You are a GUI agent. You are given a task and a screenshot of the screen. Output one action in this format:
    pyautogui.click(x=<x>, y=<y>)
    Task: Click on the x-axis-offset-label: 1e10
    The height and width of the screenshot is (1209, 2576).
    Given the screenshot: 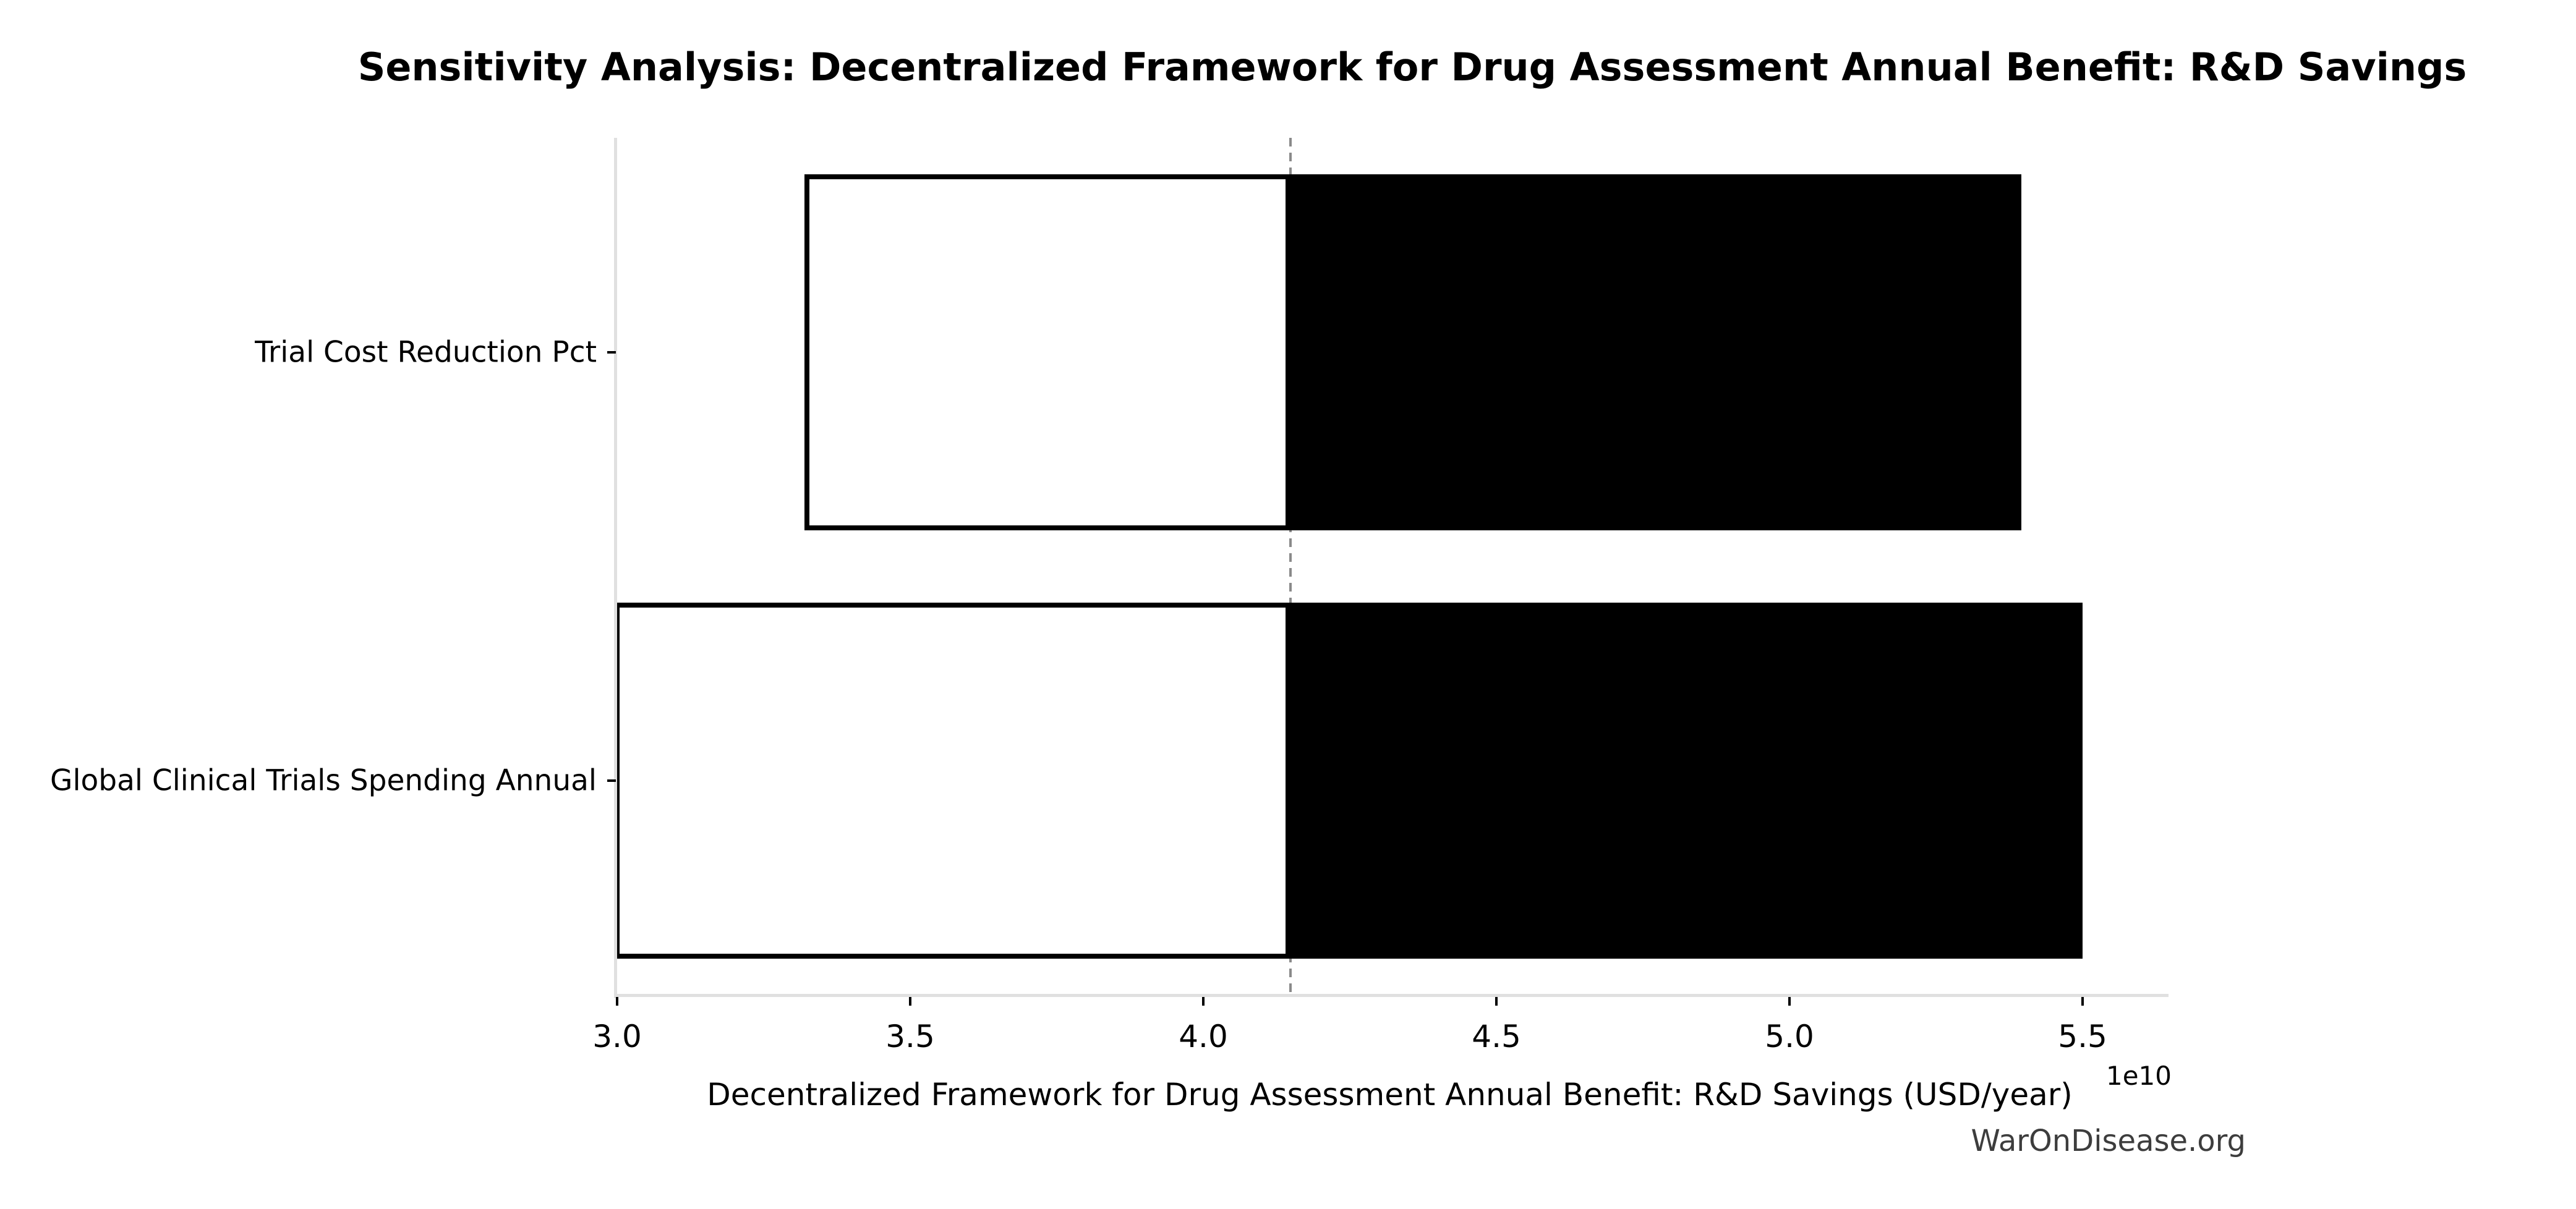 What is the action you would take?
    pyautogui.click(x=2138, y=1076)
    